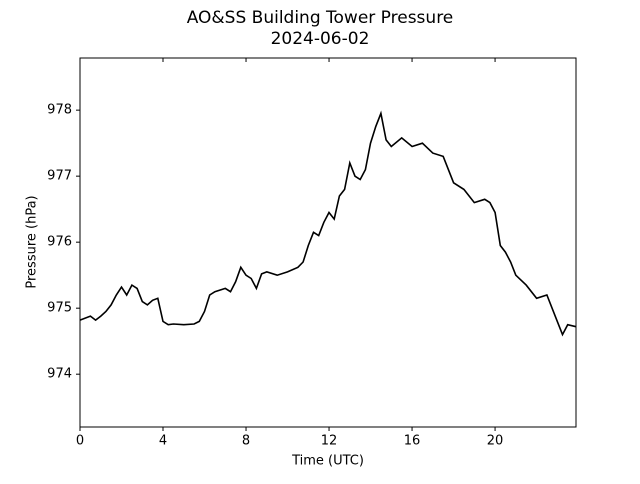  I want to click on y-axis-label: Pressure (hPa), so click(32, 241).